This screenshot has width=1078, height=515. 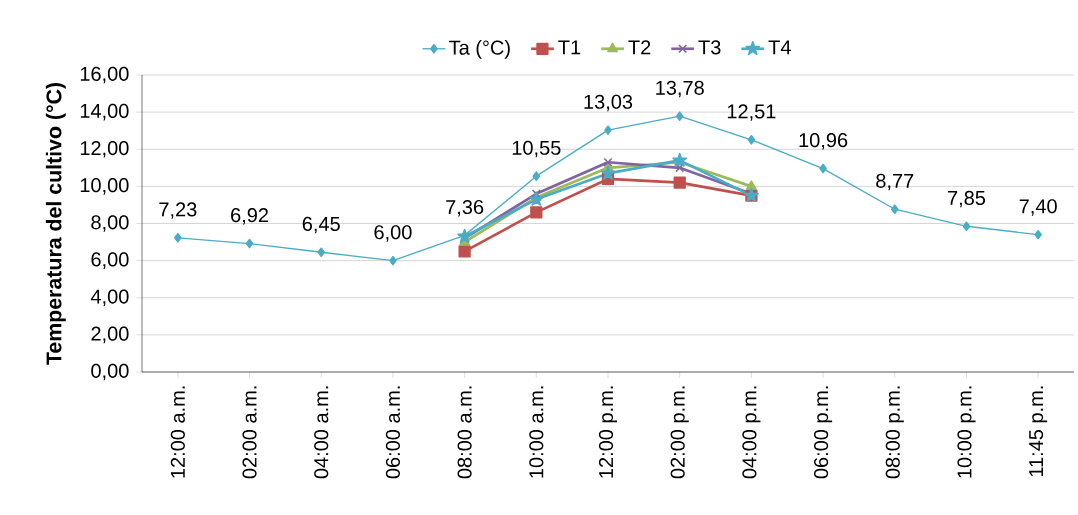 What do you see at coordinates (895, 182) in the screenshot?
I see `data-label: 8,77` at bounding box center [895, 182].